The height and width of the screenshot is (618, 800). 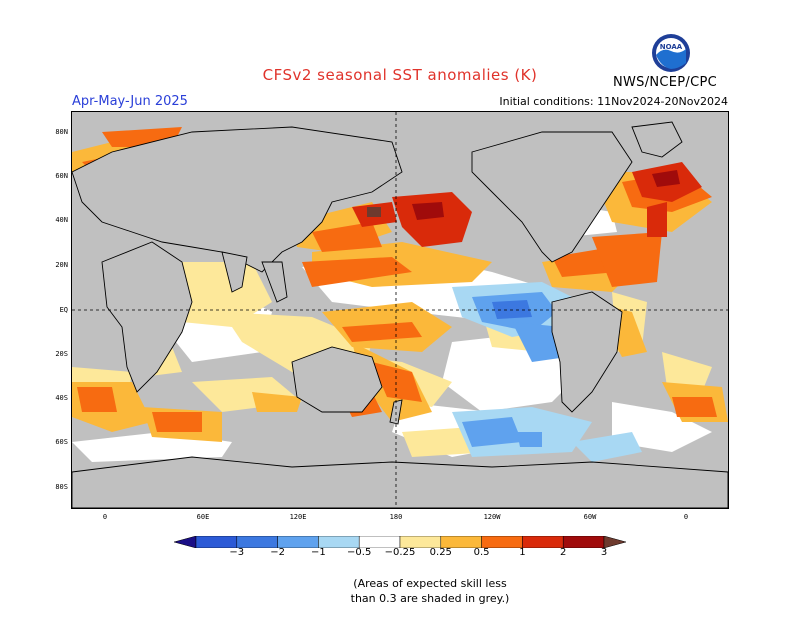 What do you see at coordinates (61, 487) in the screenshot?
I see `lat-label: 80S` at bounding box center [61, 487].